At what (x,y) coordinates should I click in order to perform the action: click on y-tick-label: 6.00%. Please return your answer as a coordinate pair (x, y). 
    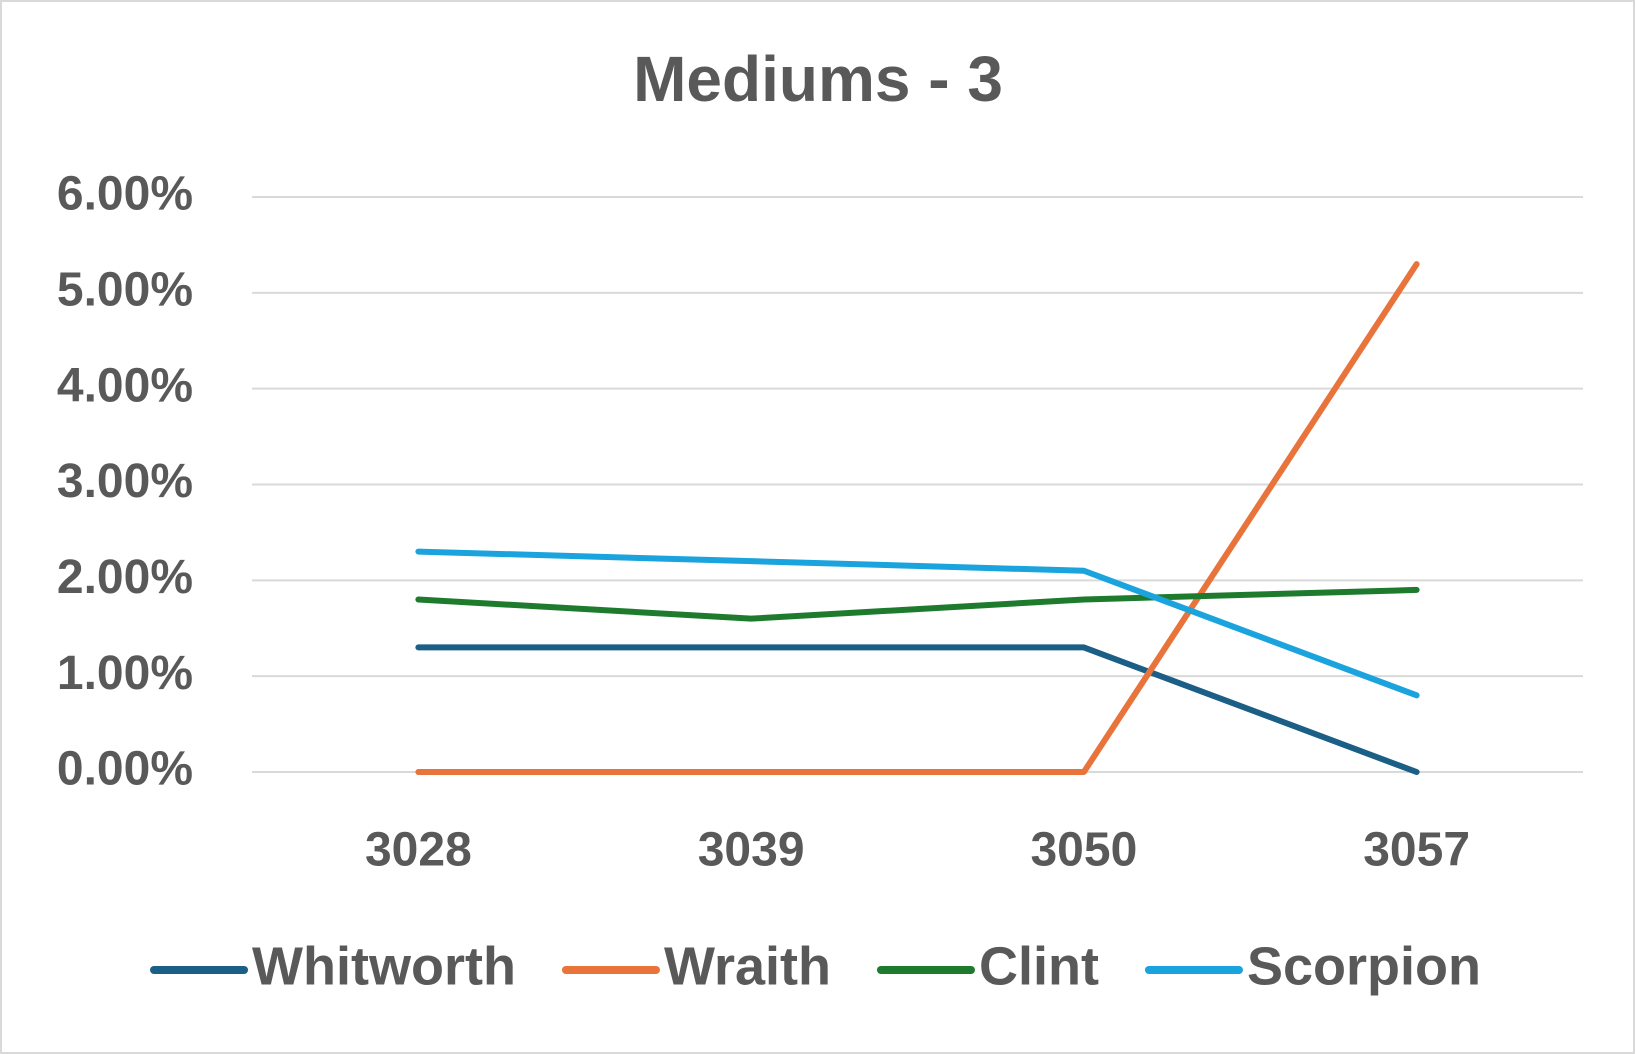
    Looking at the image, I should click on (125, 194).